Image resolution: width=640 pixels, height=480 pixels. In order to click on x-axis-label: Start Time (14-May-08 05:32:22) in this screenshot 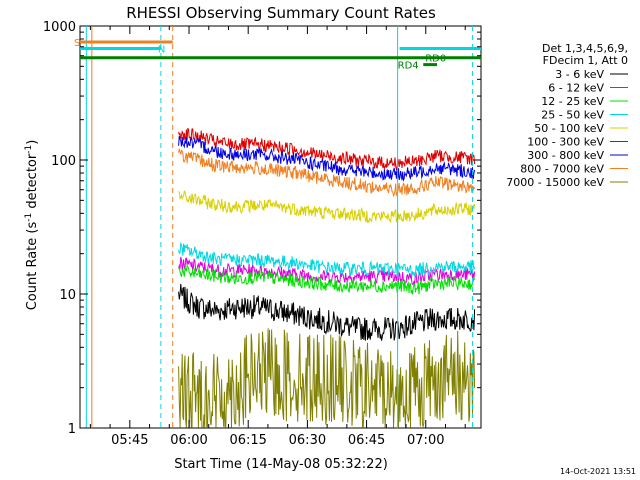, I will do `click(281, 464)`.